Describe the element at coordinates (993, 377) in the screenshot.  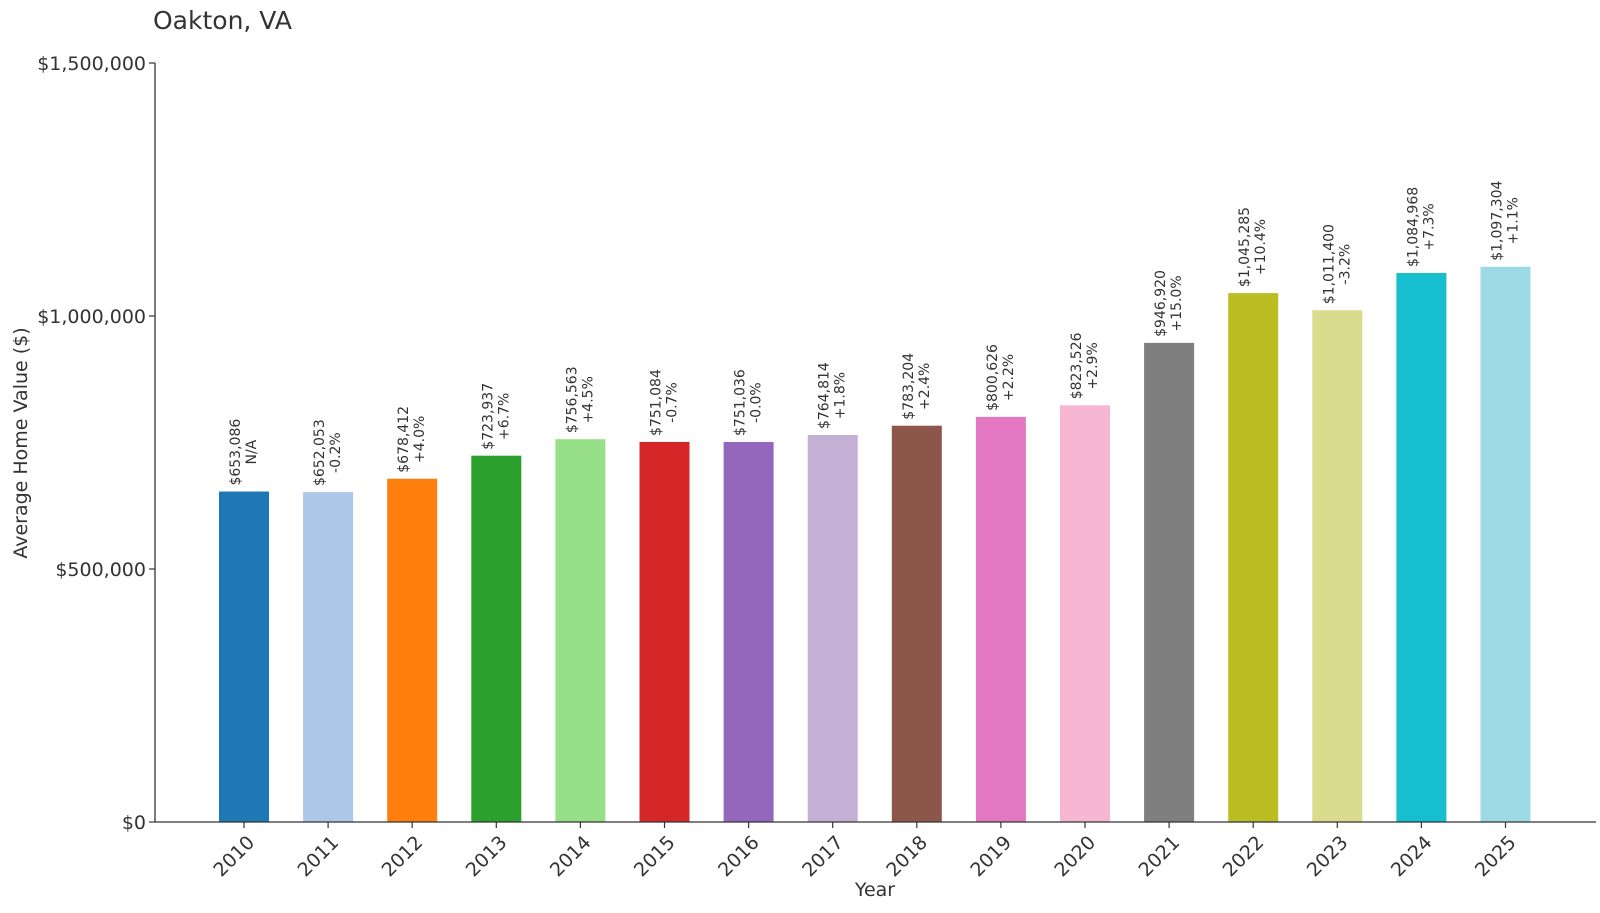
I see `bar-value-label: $800,626` at that location.